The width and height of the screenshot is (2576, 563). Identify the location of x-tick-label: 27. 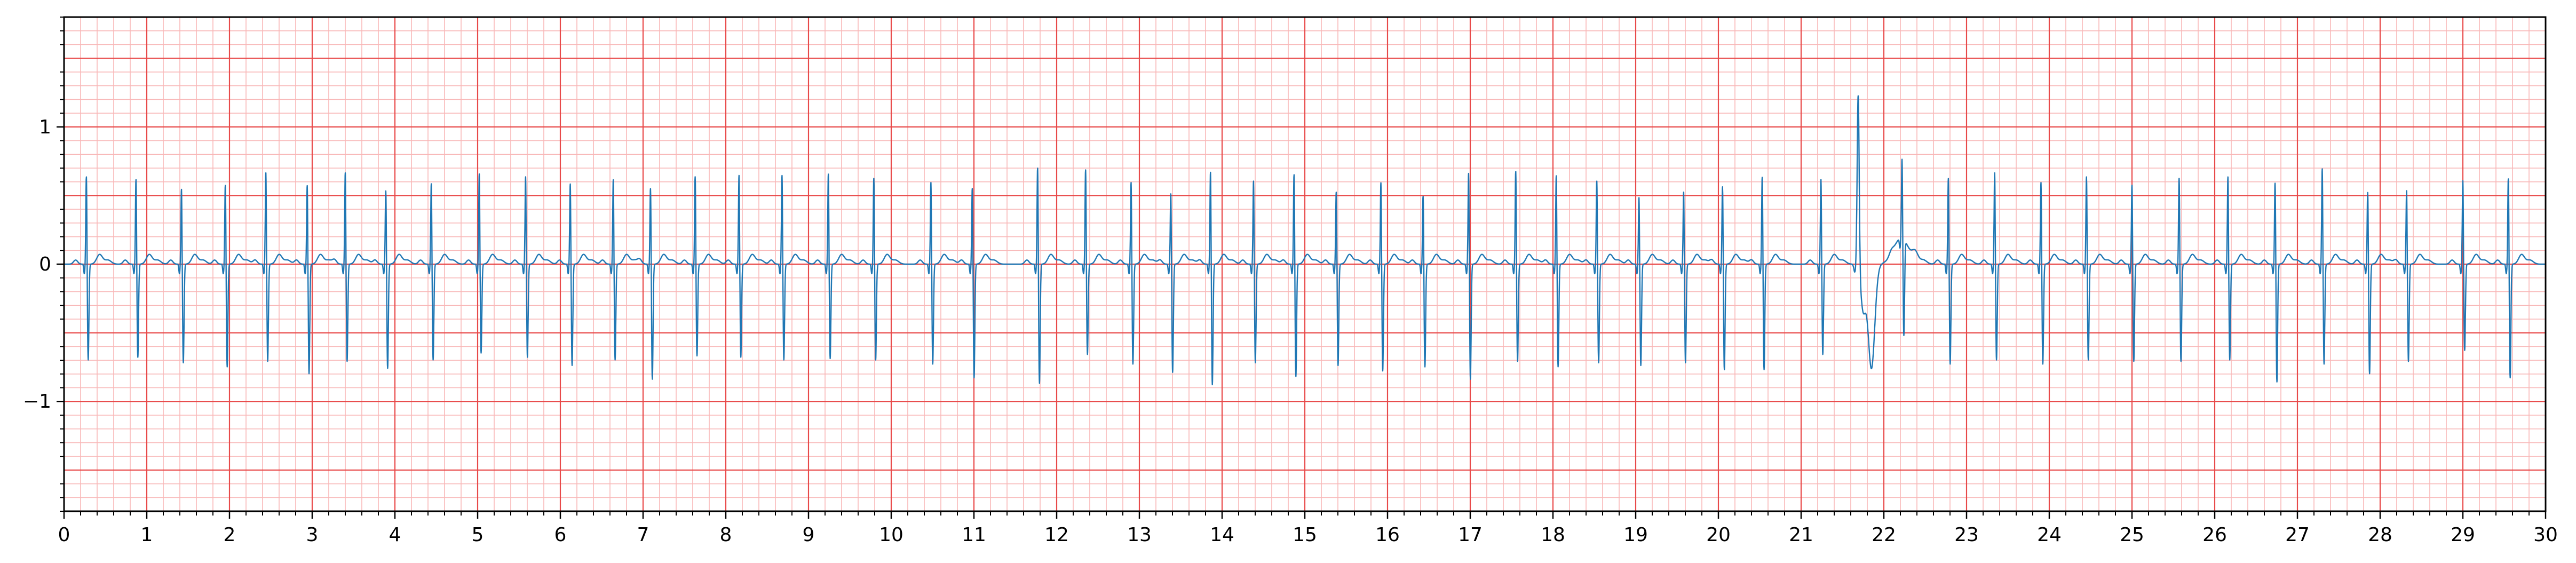
(2297, 535).